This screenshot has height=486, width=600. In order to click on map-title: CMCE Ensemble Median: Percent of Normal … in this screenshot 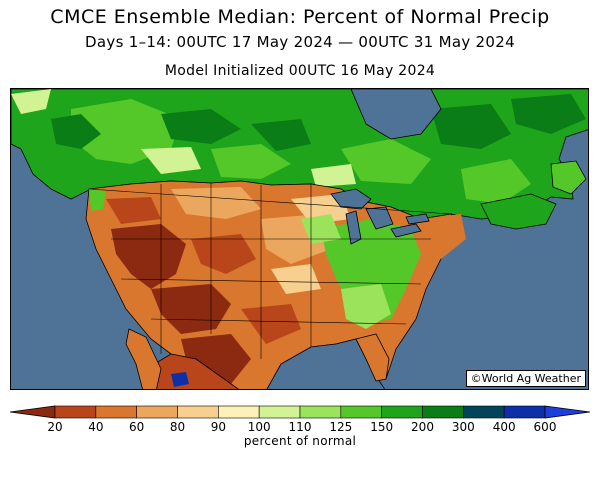, I will do `click(300, 17)`.